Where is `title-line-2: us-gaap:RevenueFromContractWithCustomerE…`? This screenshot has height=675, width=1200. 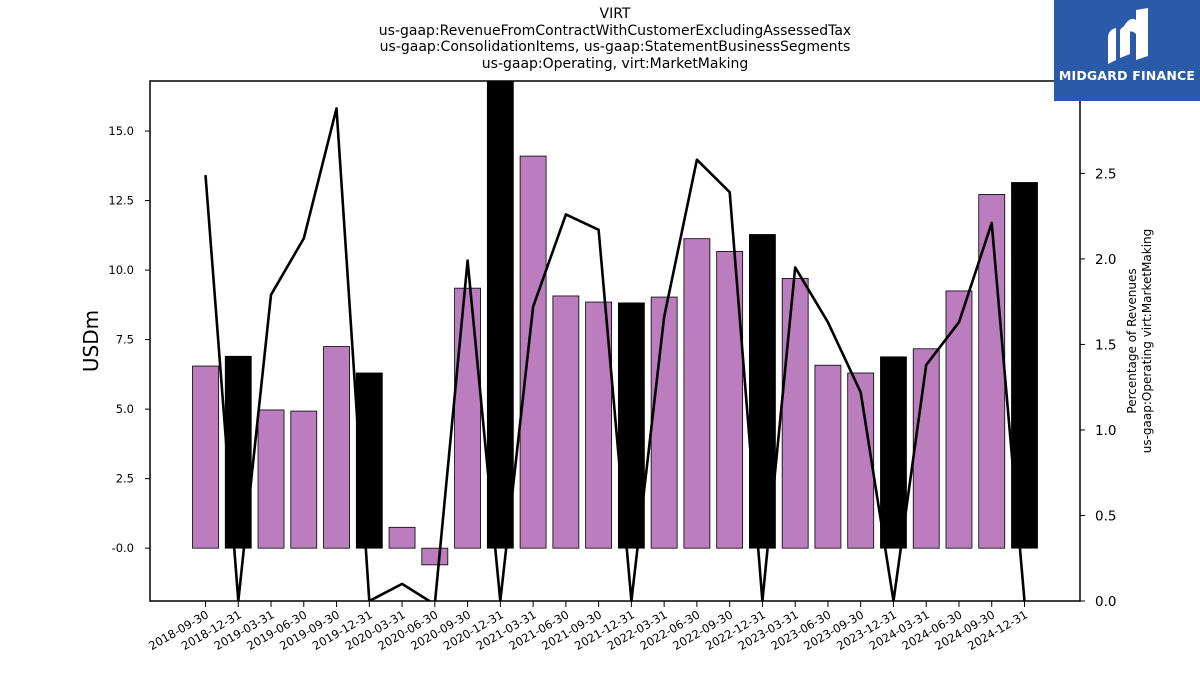
title-line-2: us-gaap:RevenueFromContractWithCustomerE… is located at coordinates (615, 30).